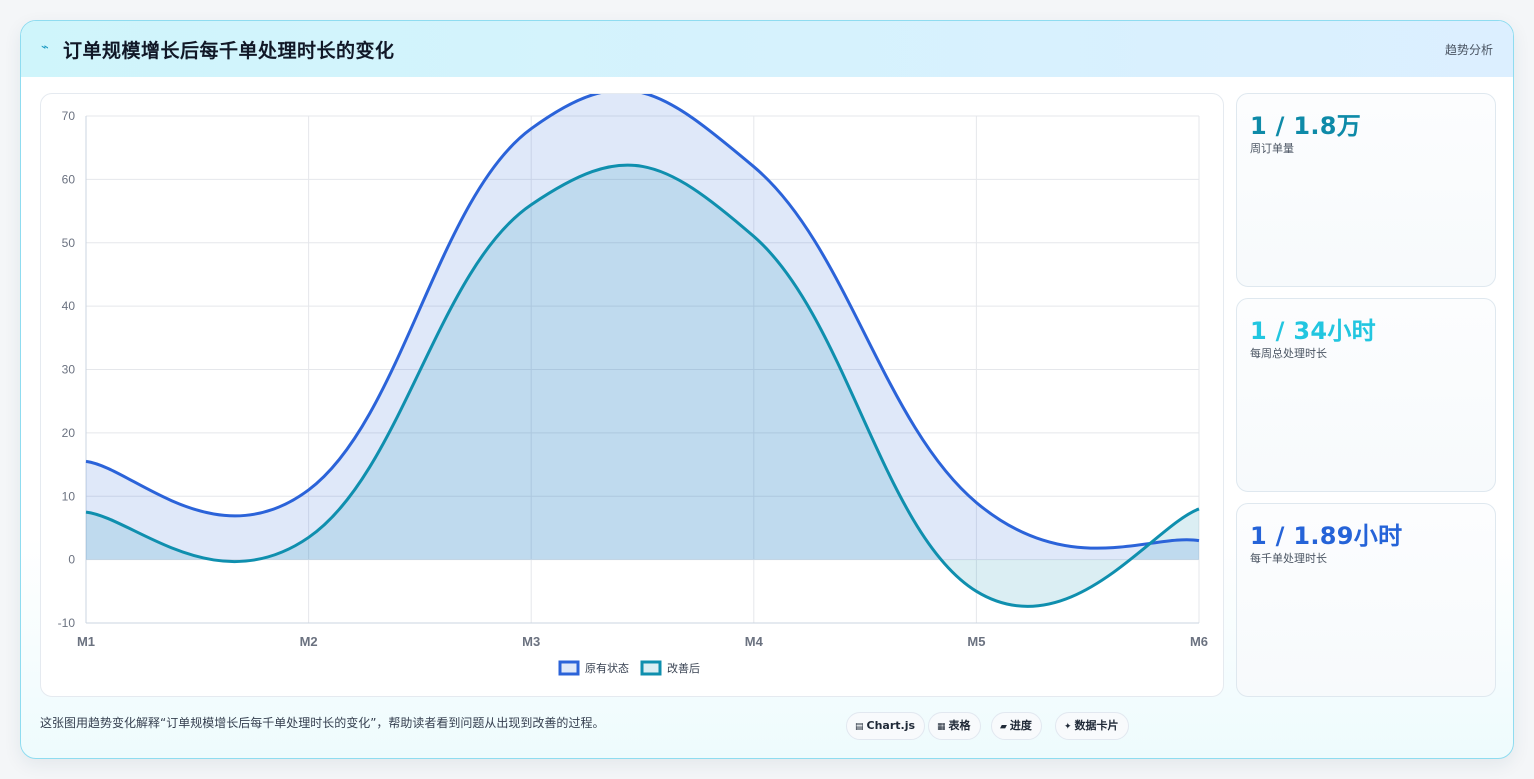 The width and height of the screenshot is (1534, 779). I want to click on stat-card-weekly-orders: 1 / 1.8万 周订单量, so click(1366, 190).